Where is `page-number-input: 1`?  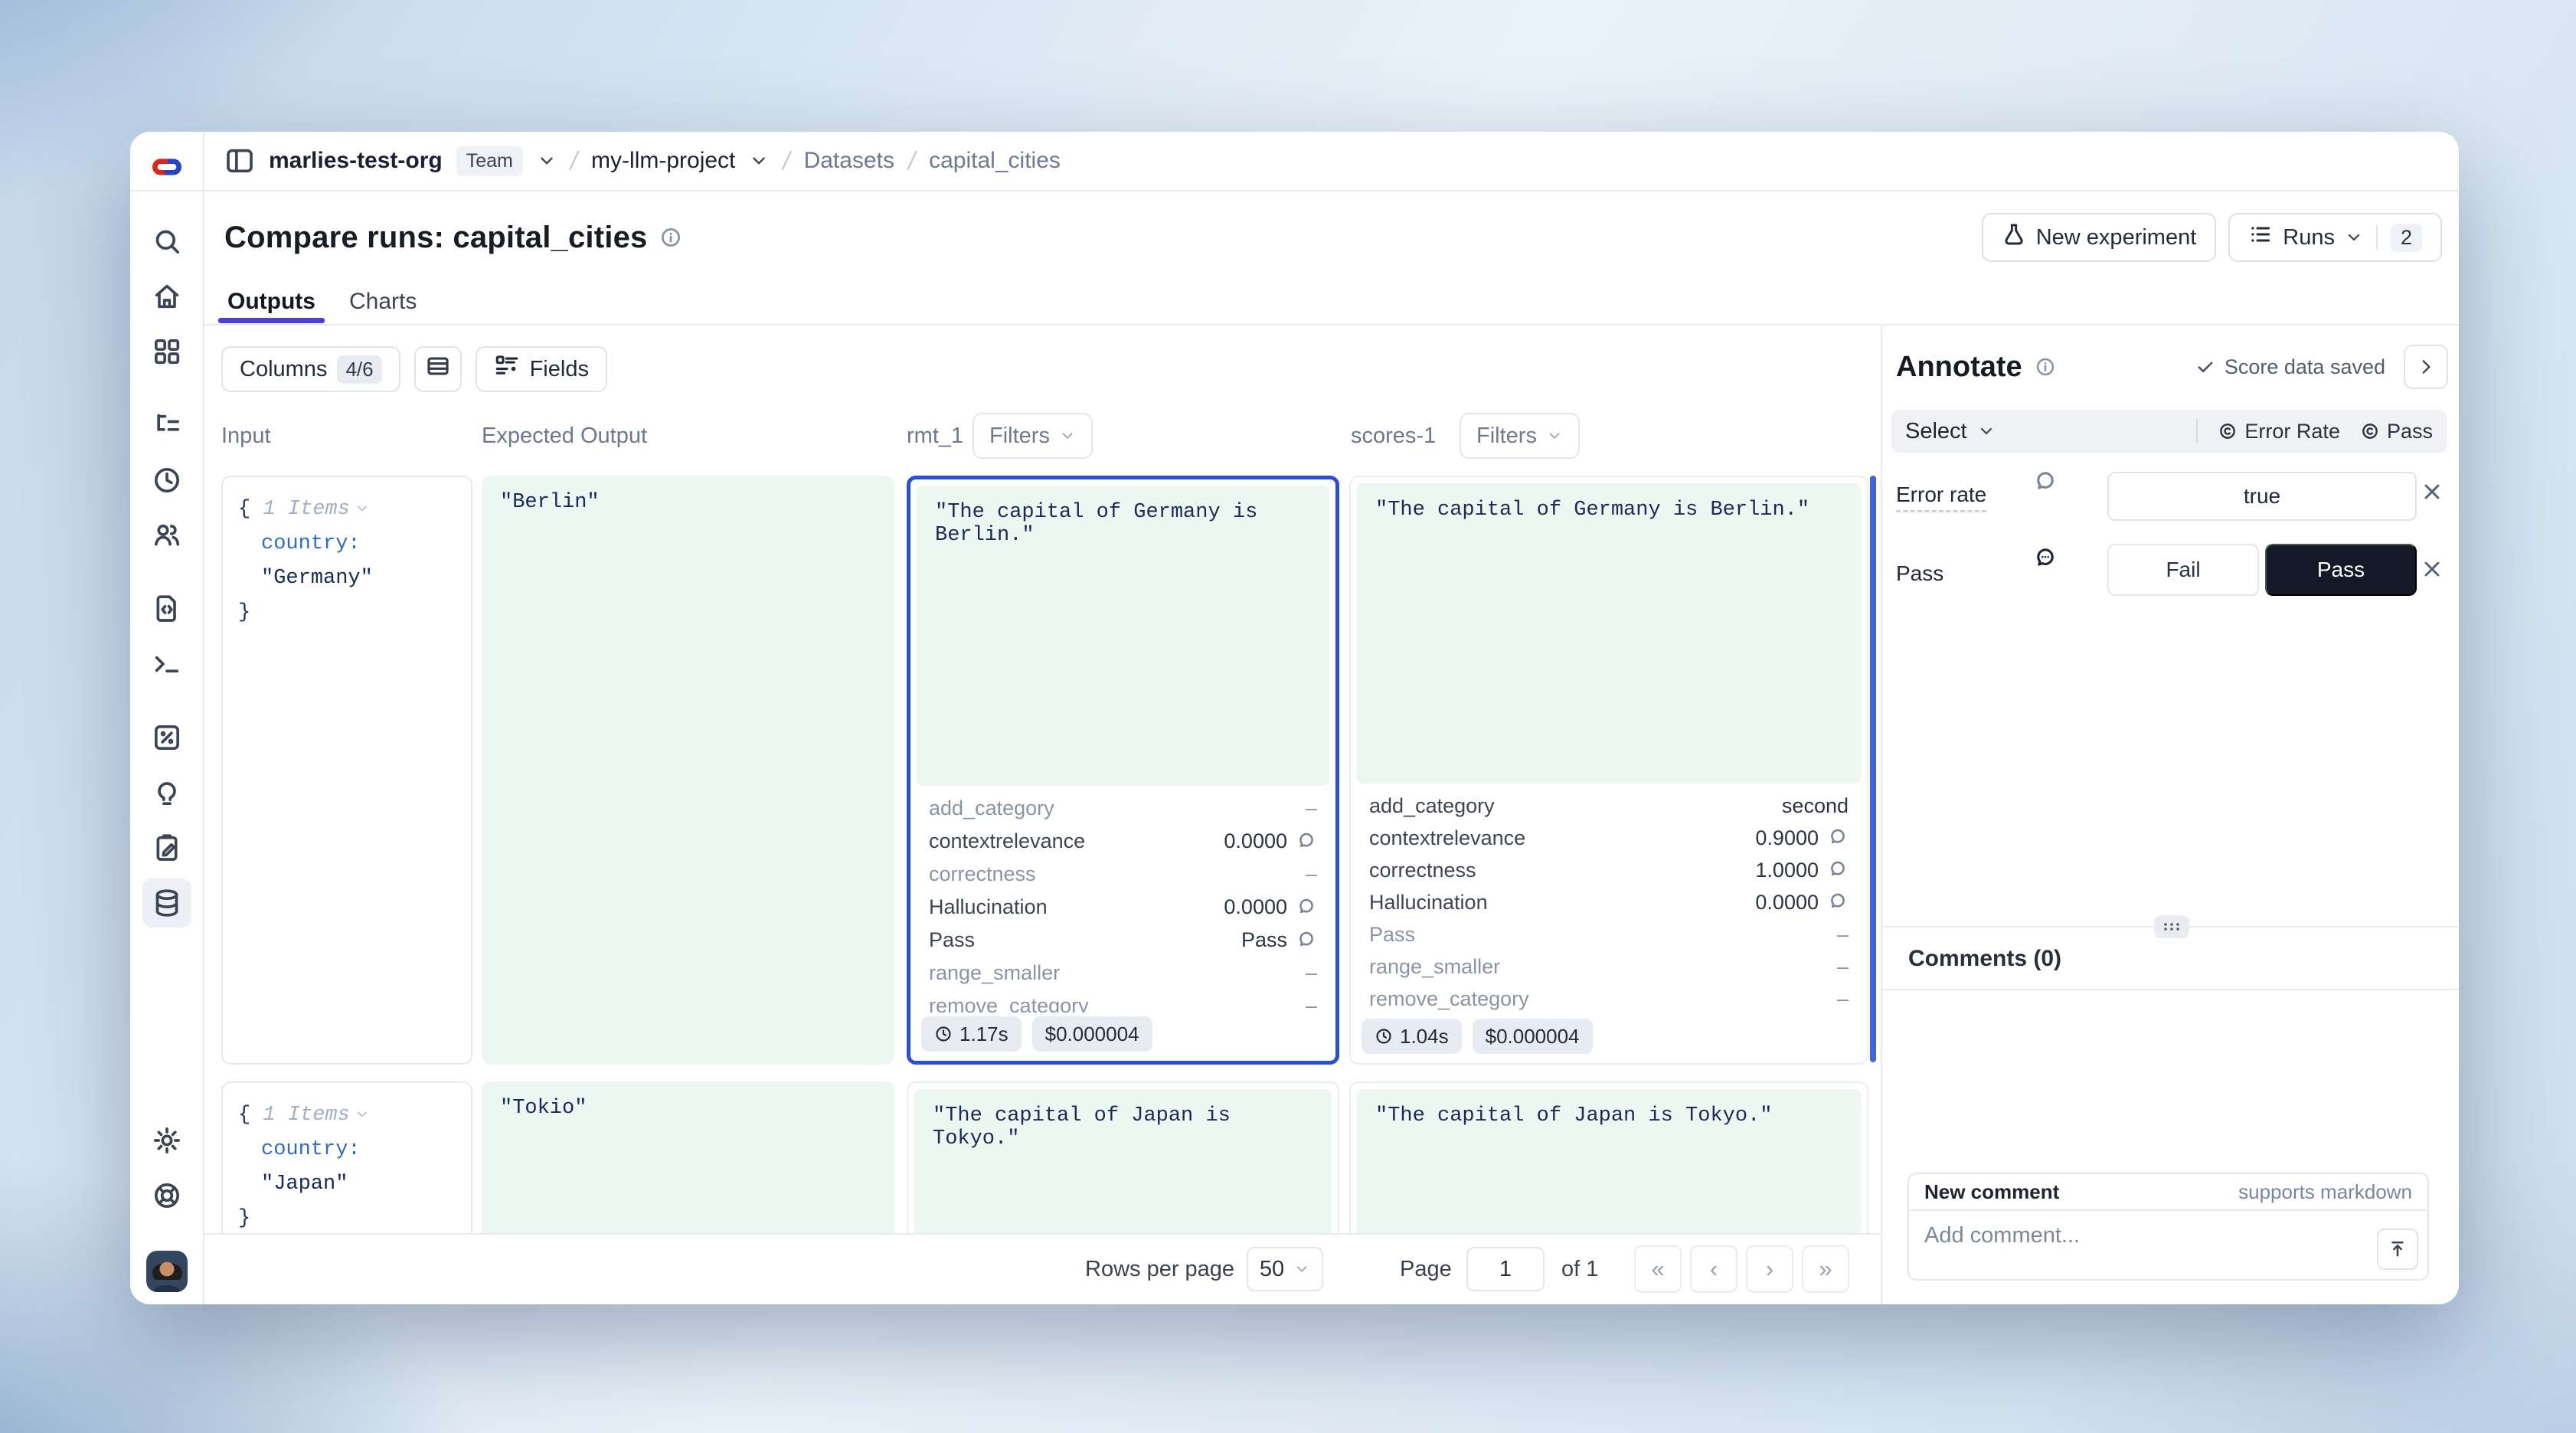 page-number-input: 1 is located at coordinates (1505, 1269).